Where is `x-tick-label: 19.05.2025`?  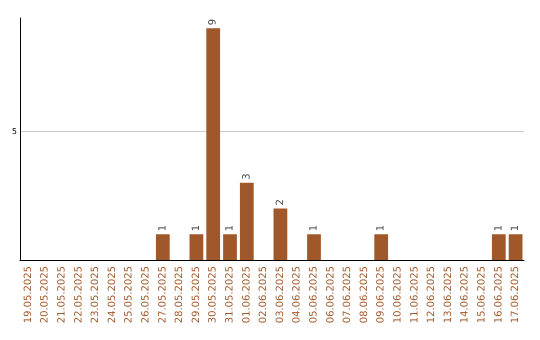
x-tick-label: 19.05.2025 is located at coordinates (28, 295).